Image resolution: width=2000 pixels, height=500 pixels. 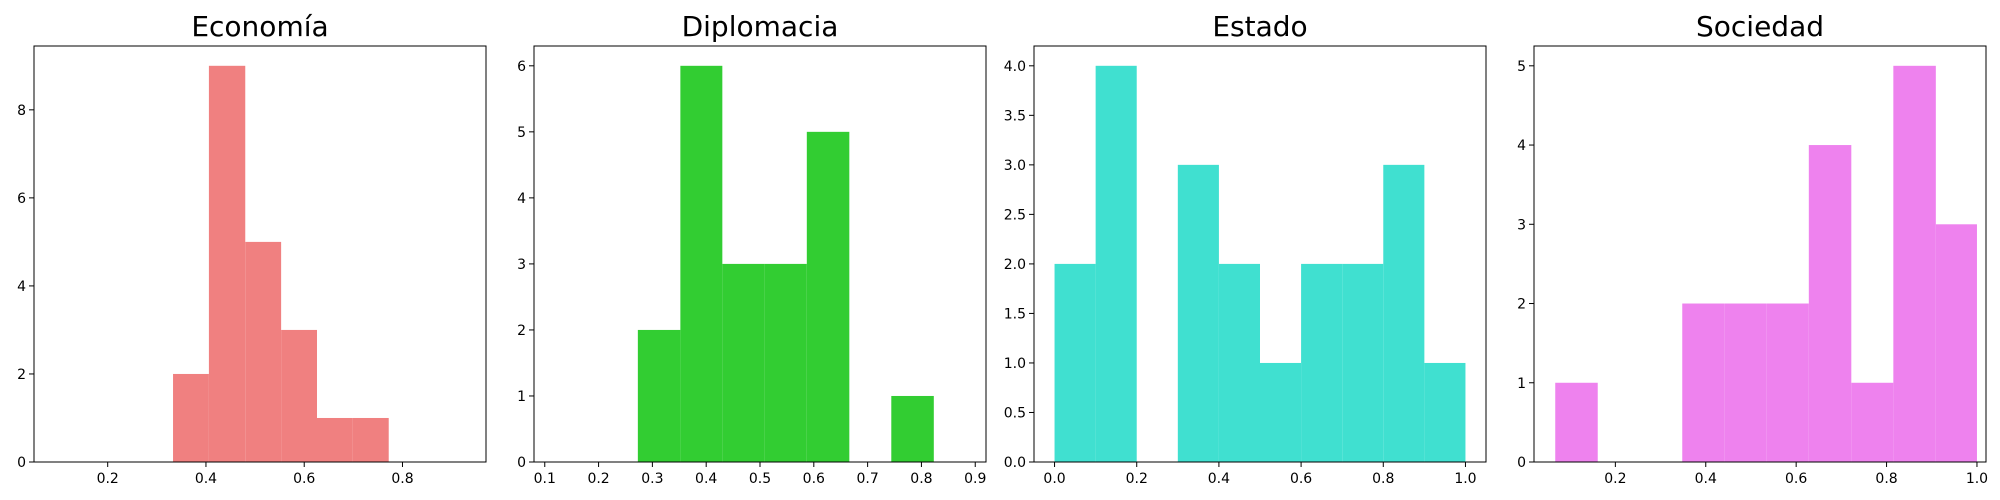 I want to click on y-tick-label: 1.0, so click(x=1015, y=364).